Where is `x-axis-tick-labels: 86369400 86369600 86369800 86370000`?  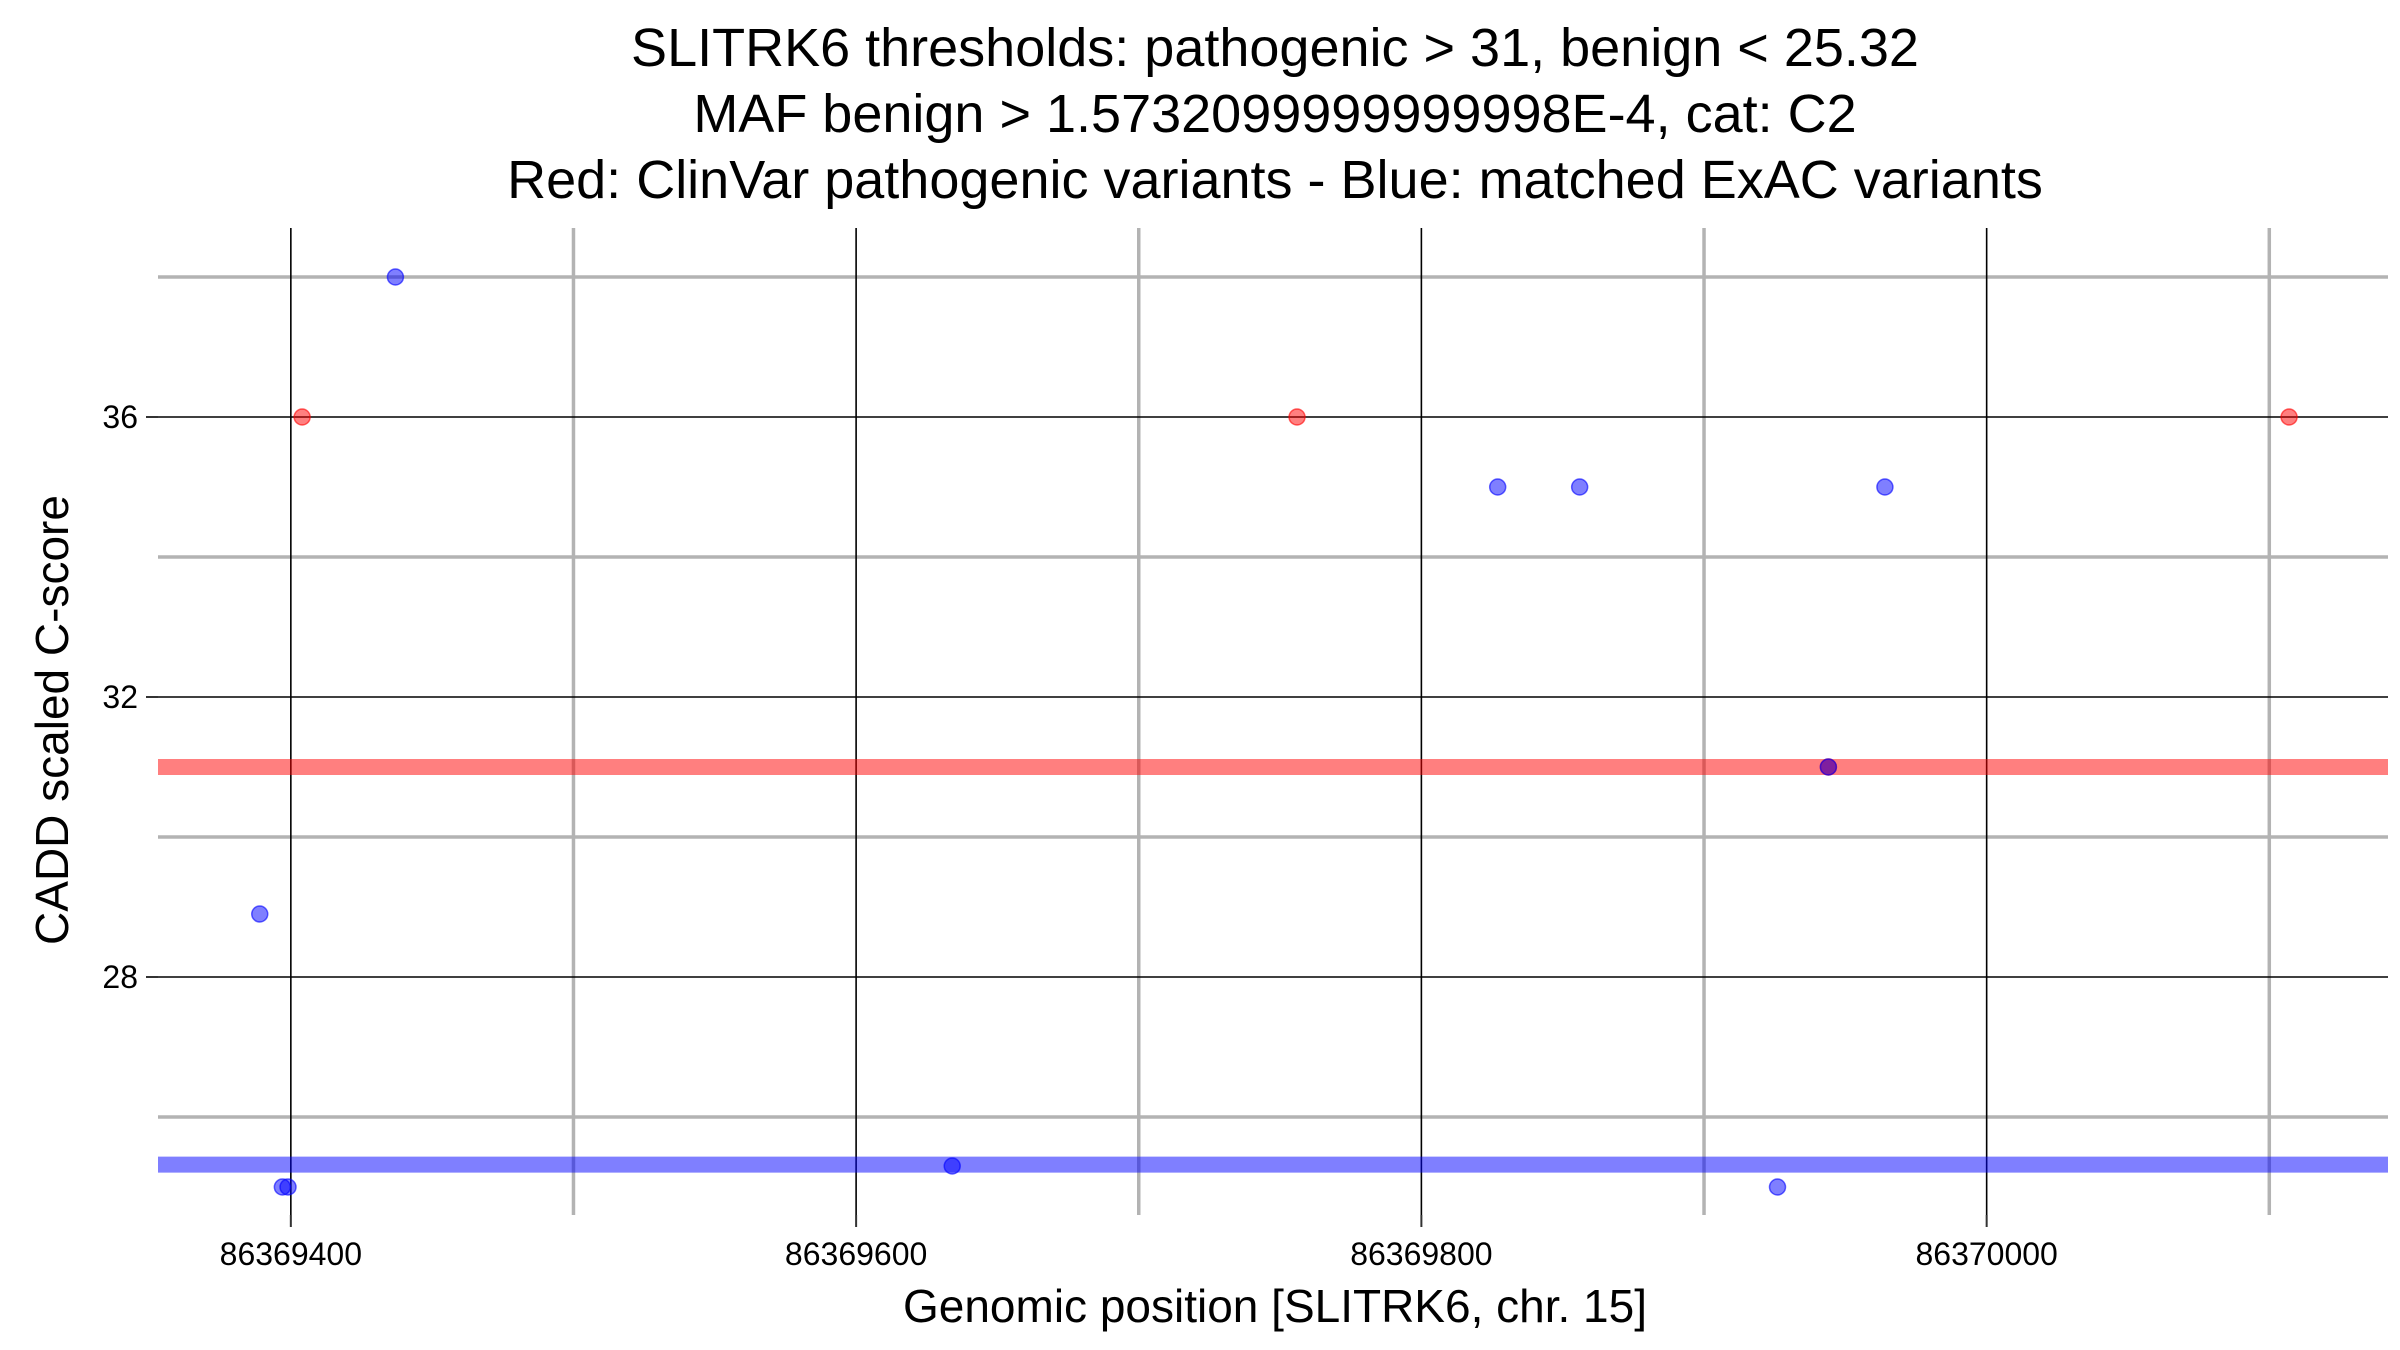
x-axis-tick-labels: 86369400 86369600 86369800 86370000 is located at coordinates (1139, 1243).